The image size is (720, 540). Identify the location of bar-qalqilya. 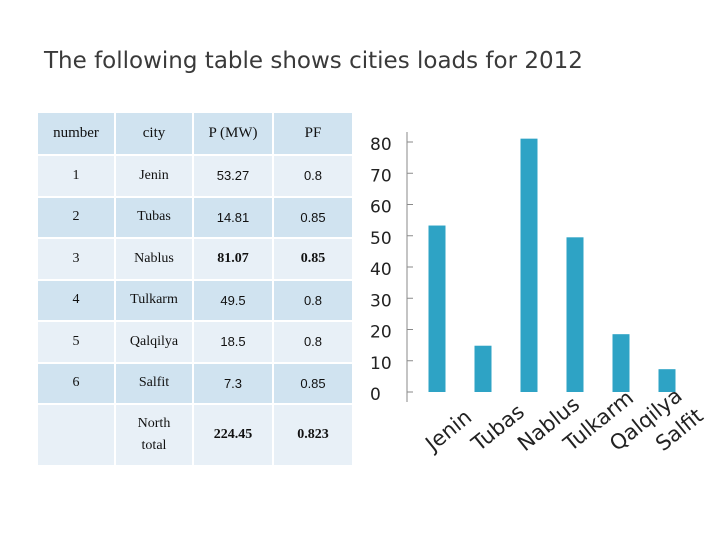
(621, 363).